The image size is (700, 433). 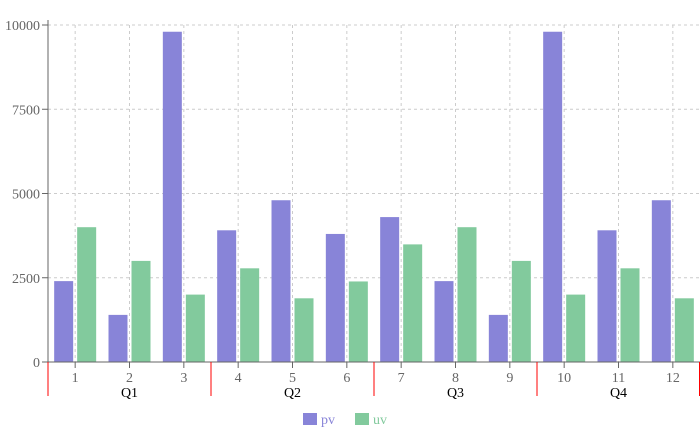 What do you see at coordinates (455, 378) in the screenshot?
I see `x-tick-label: 8` at bounding box center [455, 378].